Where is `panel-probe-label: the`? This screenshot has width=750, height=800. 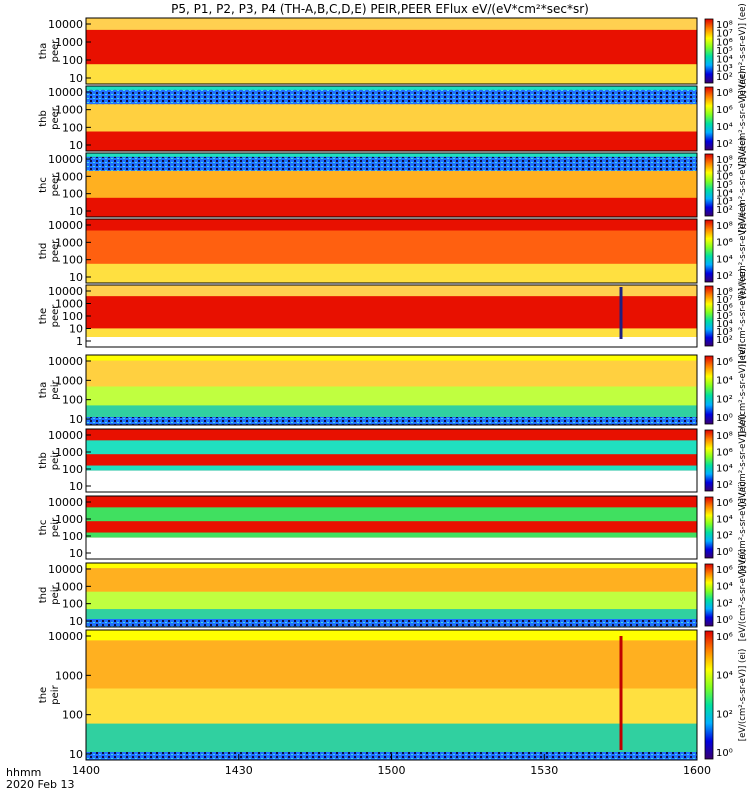 panel-probe-label: the is located at coordinates (43, 695).